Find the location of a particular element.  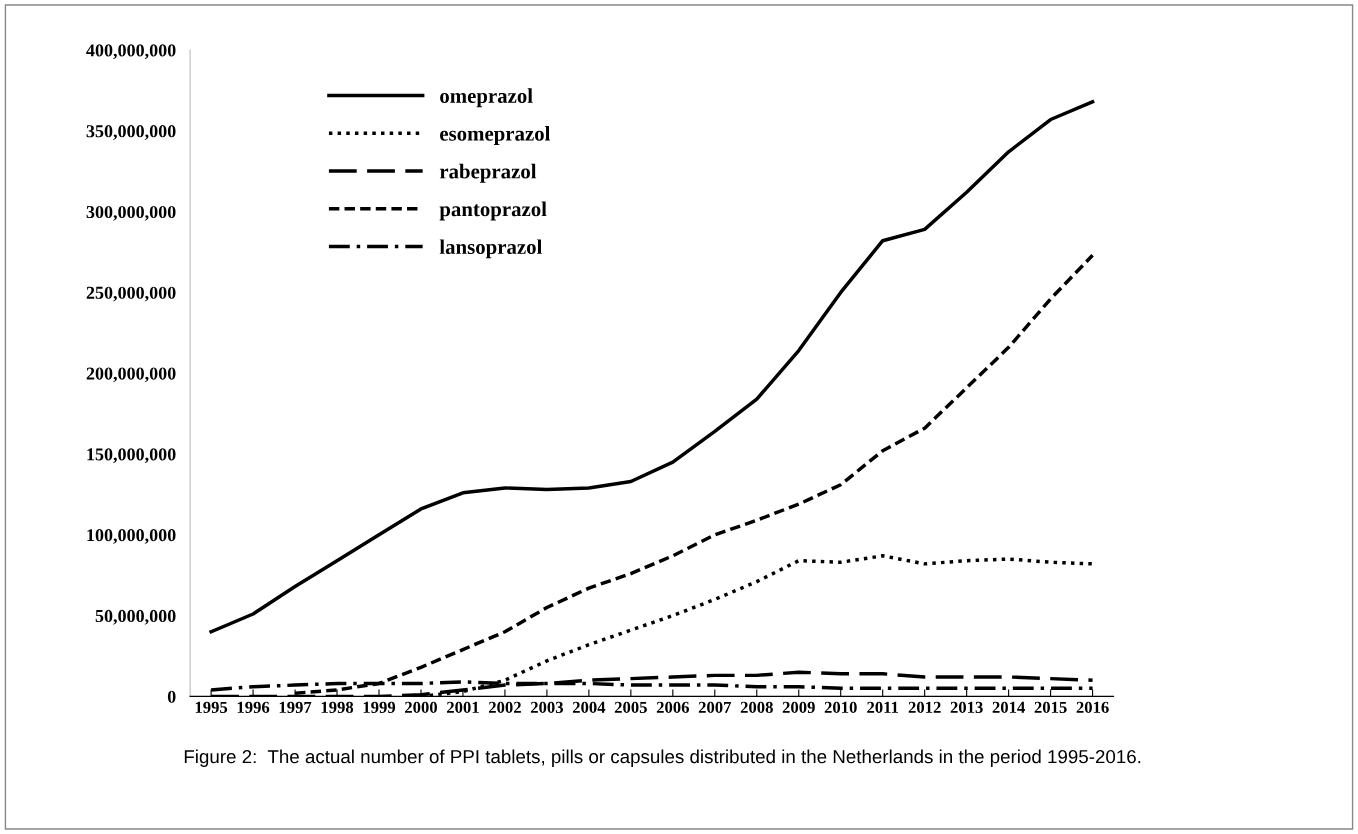

legend-label: omeprazol is located at coordinates (486, 98).